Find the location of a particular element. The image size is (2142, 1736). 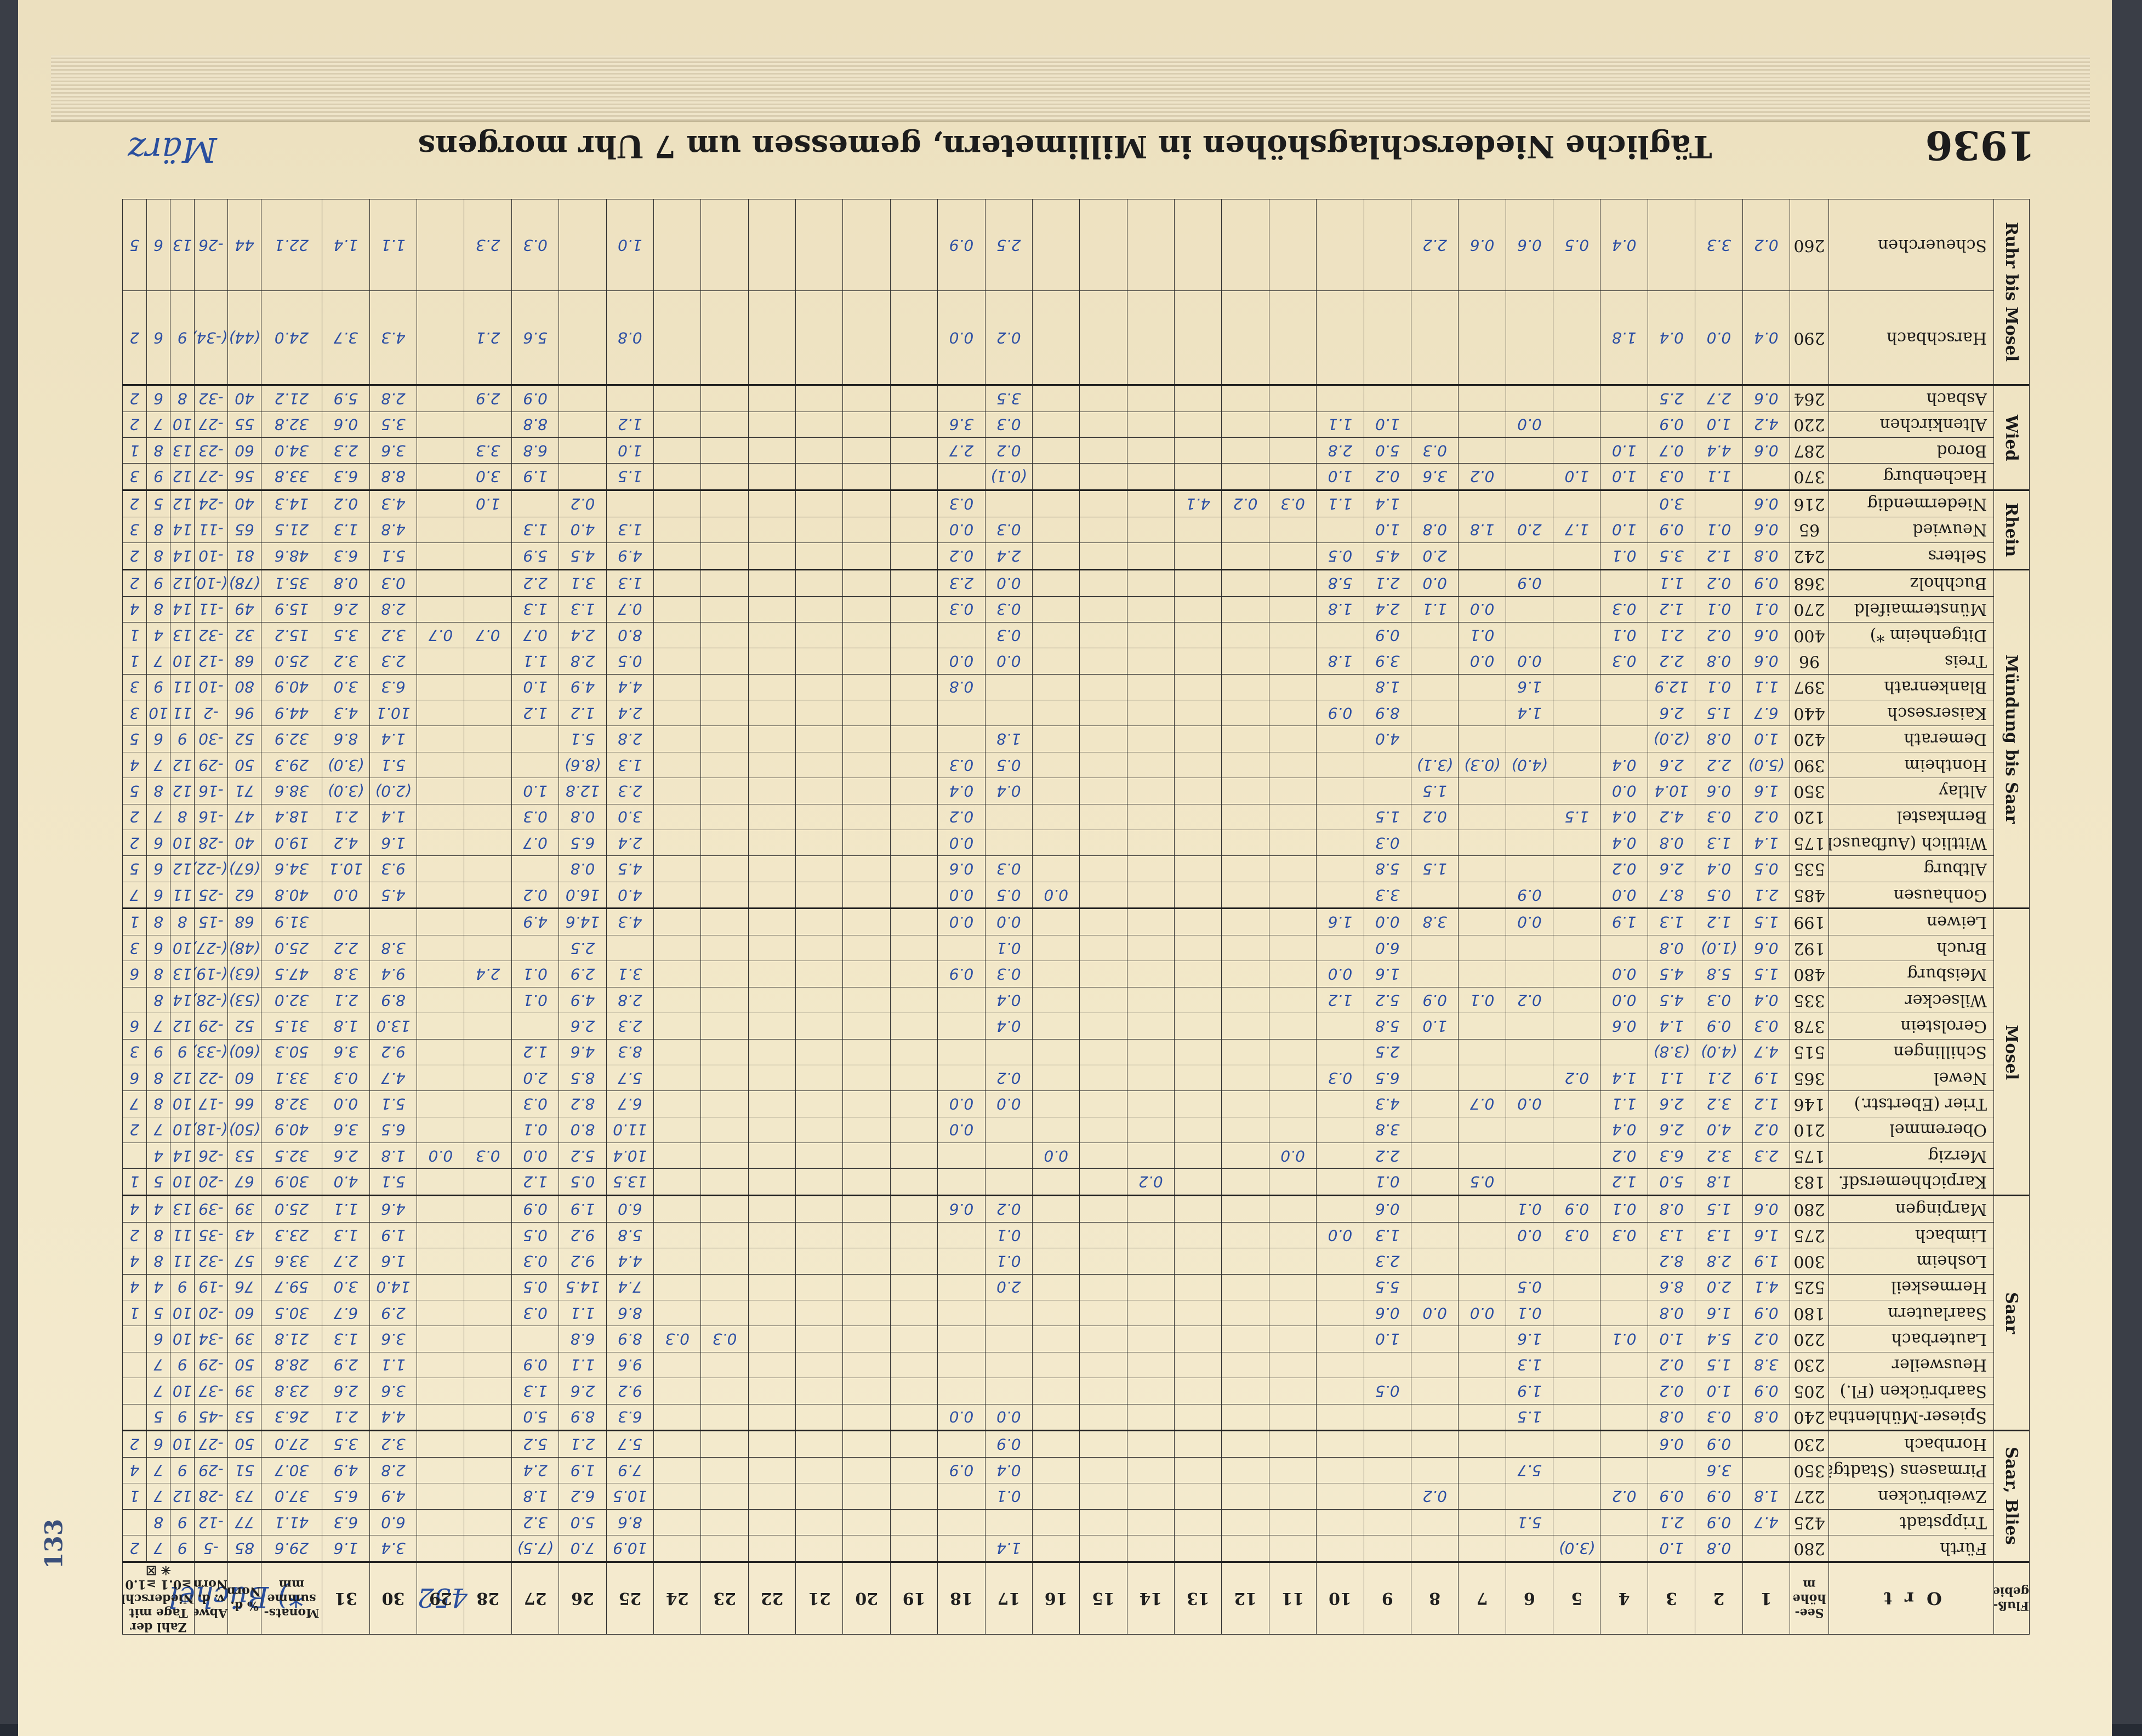

percent-of-norm: 68 is located at coordinates (244, 922).